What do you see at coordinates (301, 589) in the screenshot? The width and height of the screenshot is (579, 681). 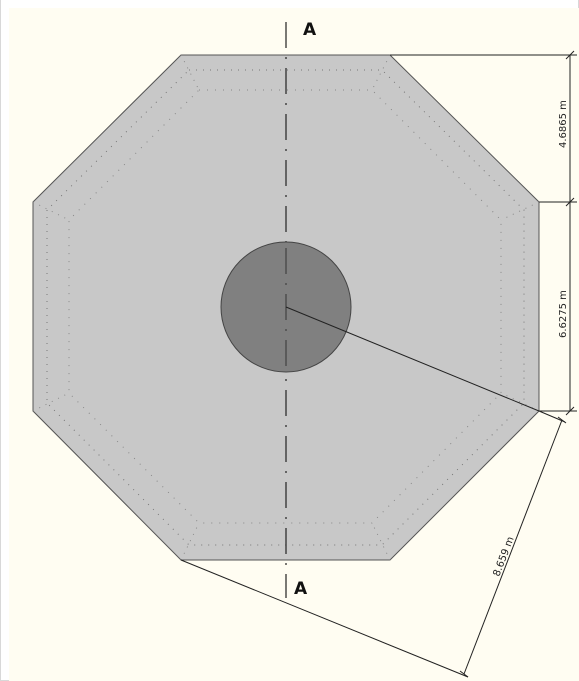 I see `section-label-bottom: A` at bounding box center [301, 589].